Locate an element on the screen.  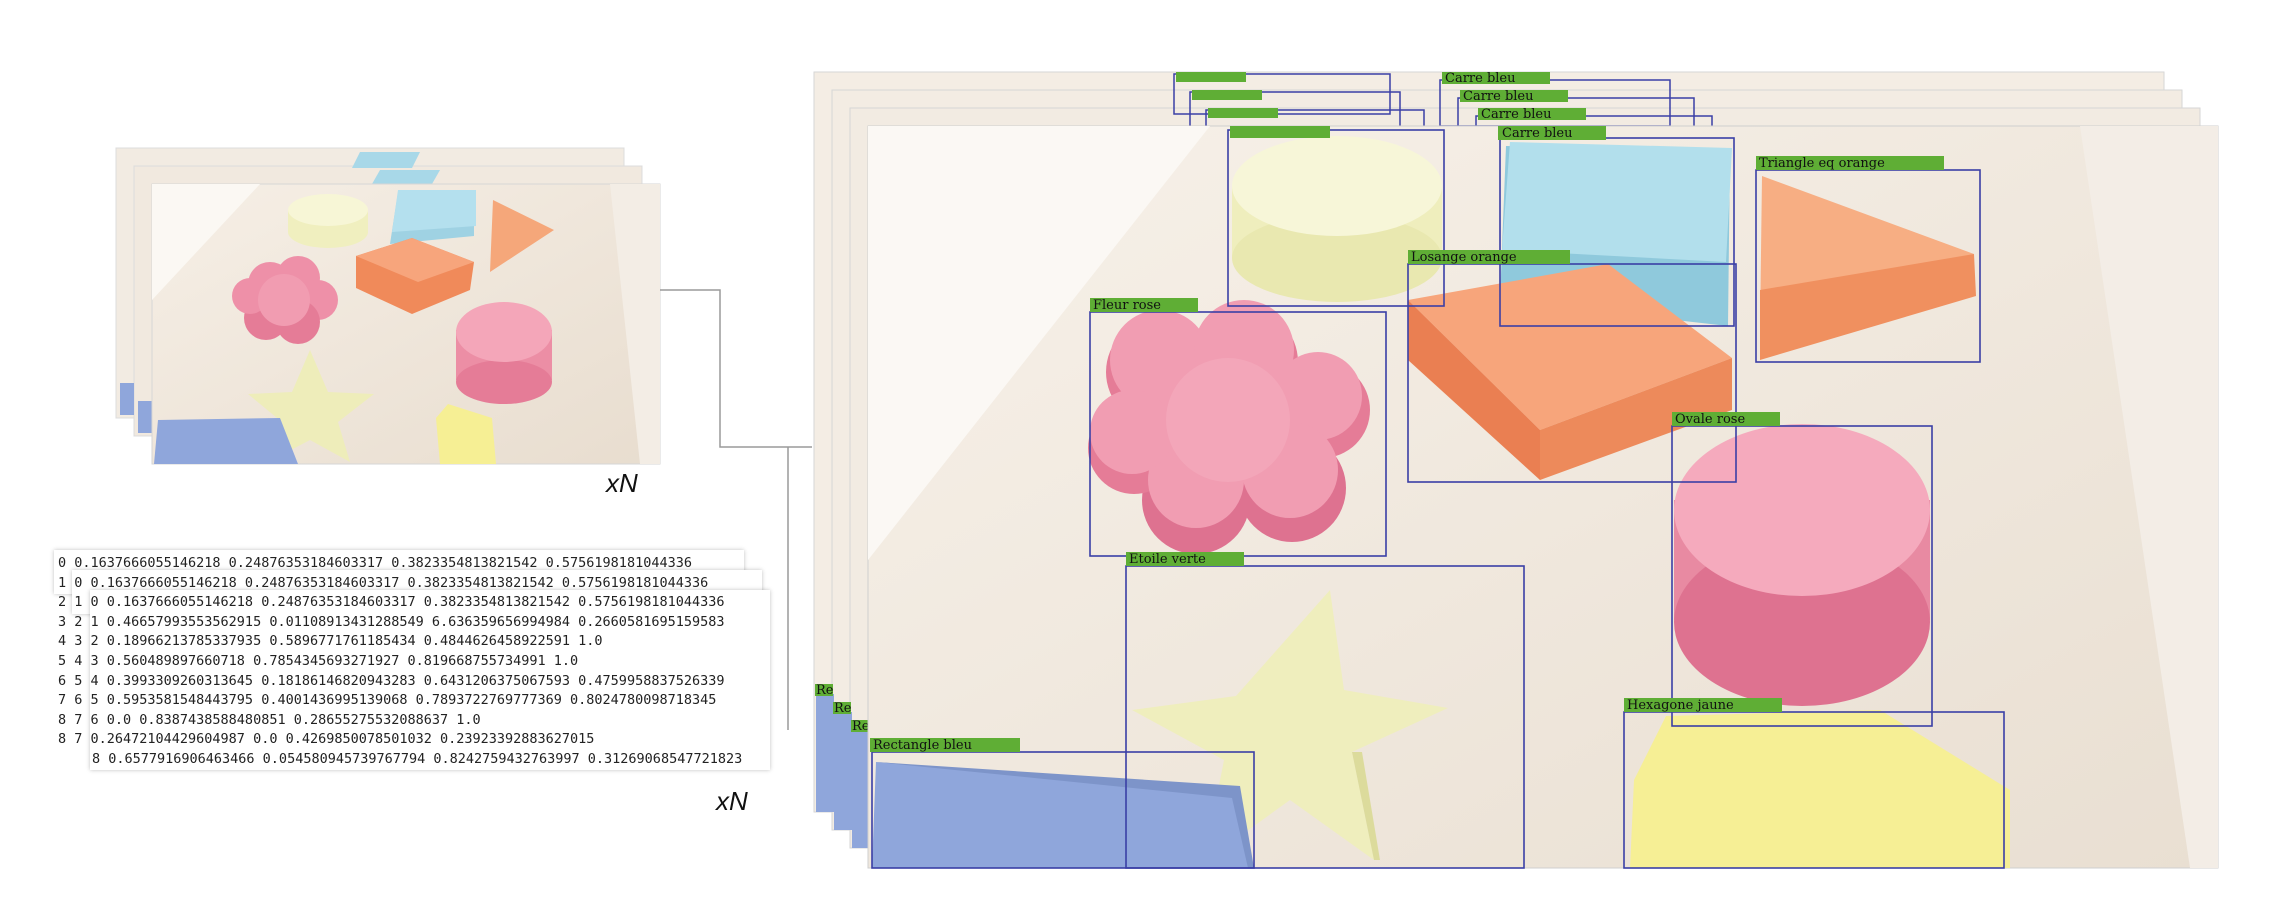
labels-multiplier-label: xN is located at coordinates (732, 801).